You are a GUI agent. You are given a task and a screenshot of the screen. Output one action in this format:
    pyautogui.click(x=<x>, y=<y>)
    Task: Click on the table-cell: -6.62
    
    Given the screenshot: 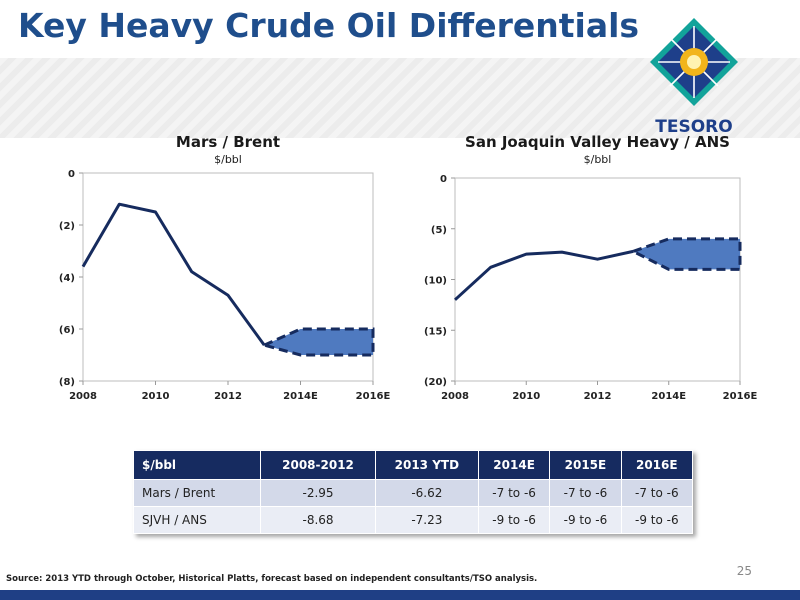 What is the action you would take?
    pyautogui.click(x=426, y=493)
    